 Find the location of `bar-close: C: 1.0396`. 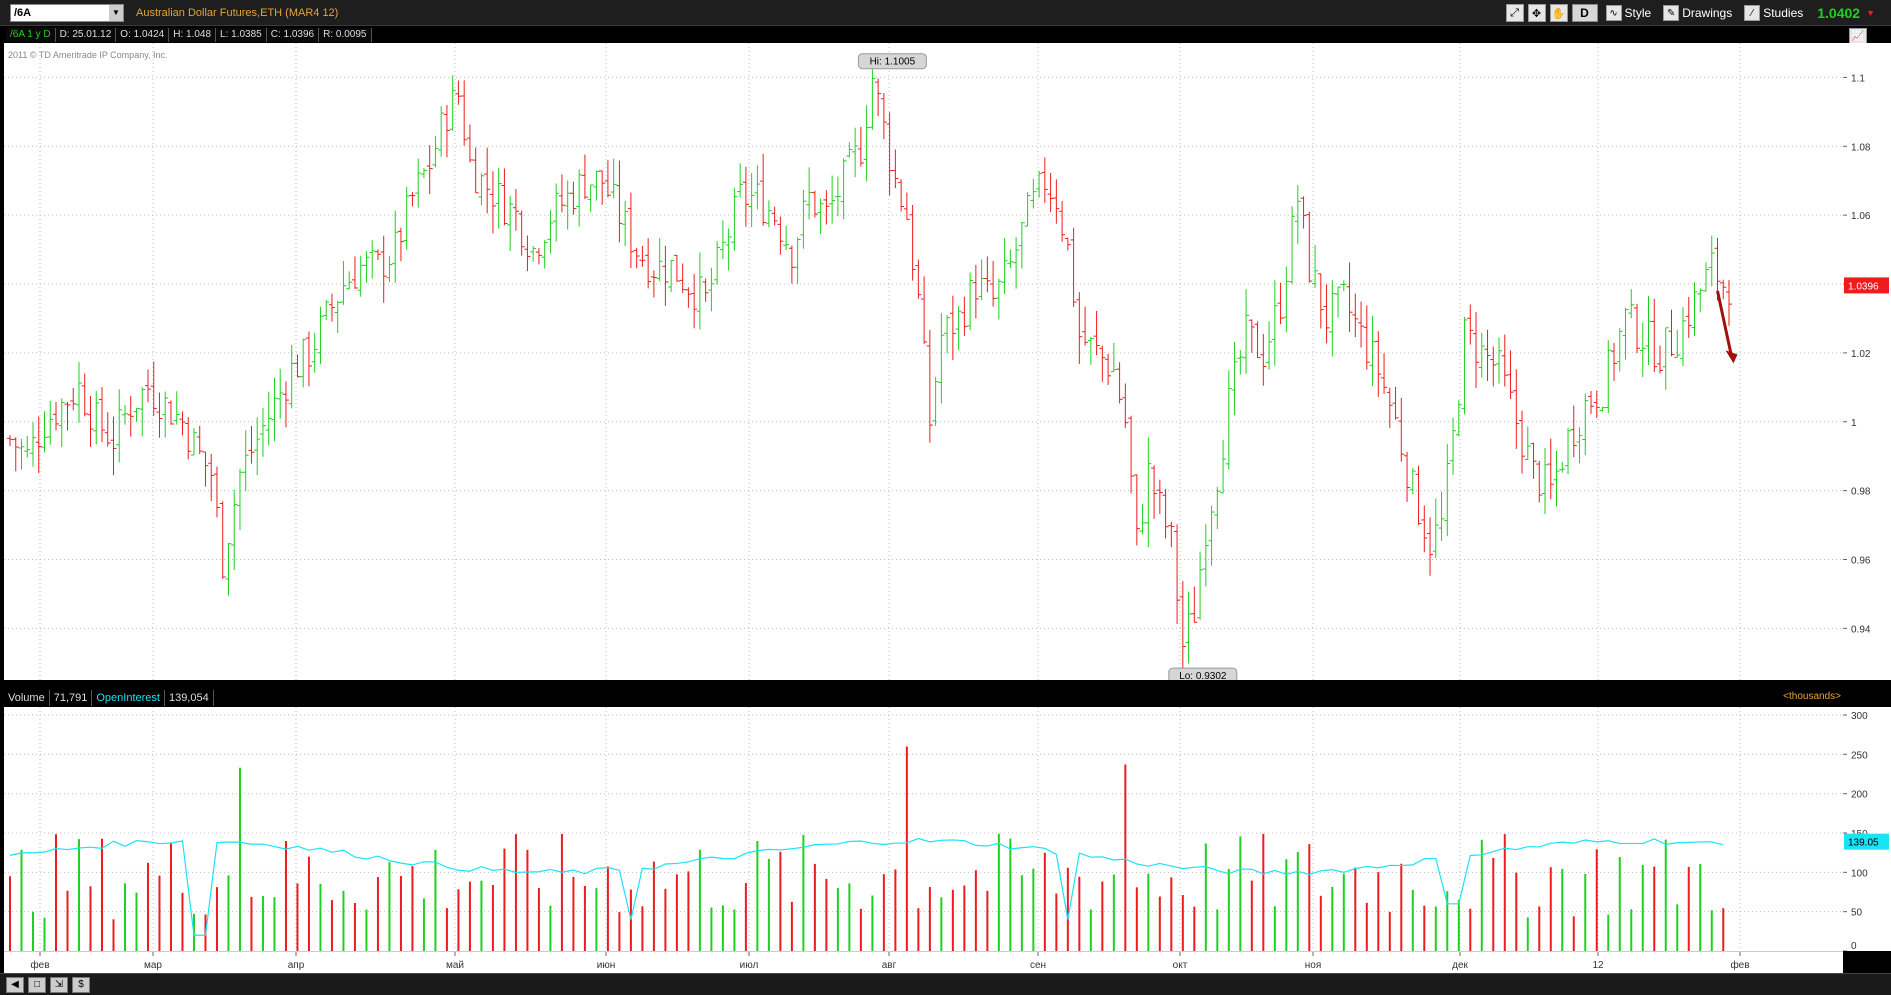

bar-close: C: 1.0396 is located at coordinates (293, 35).